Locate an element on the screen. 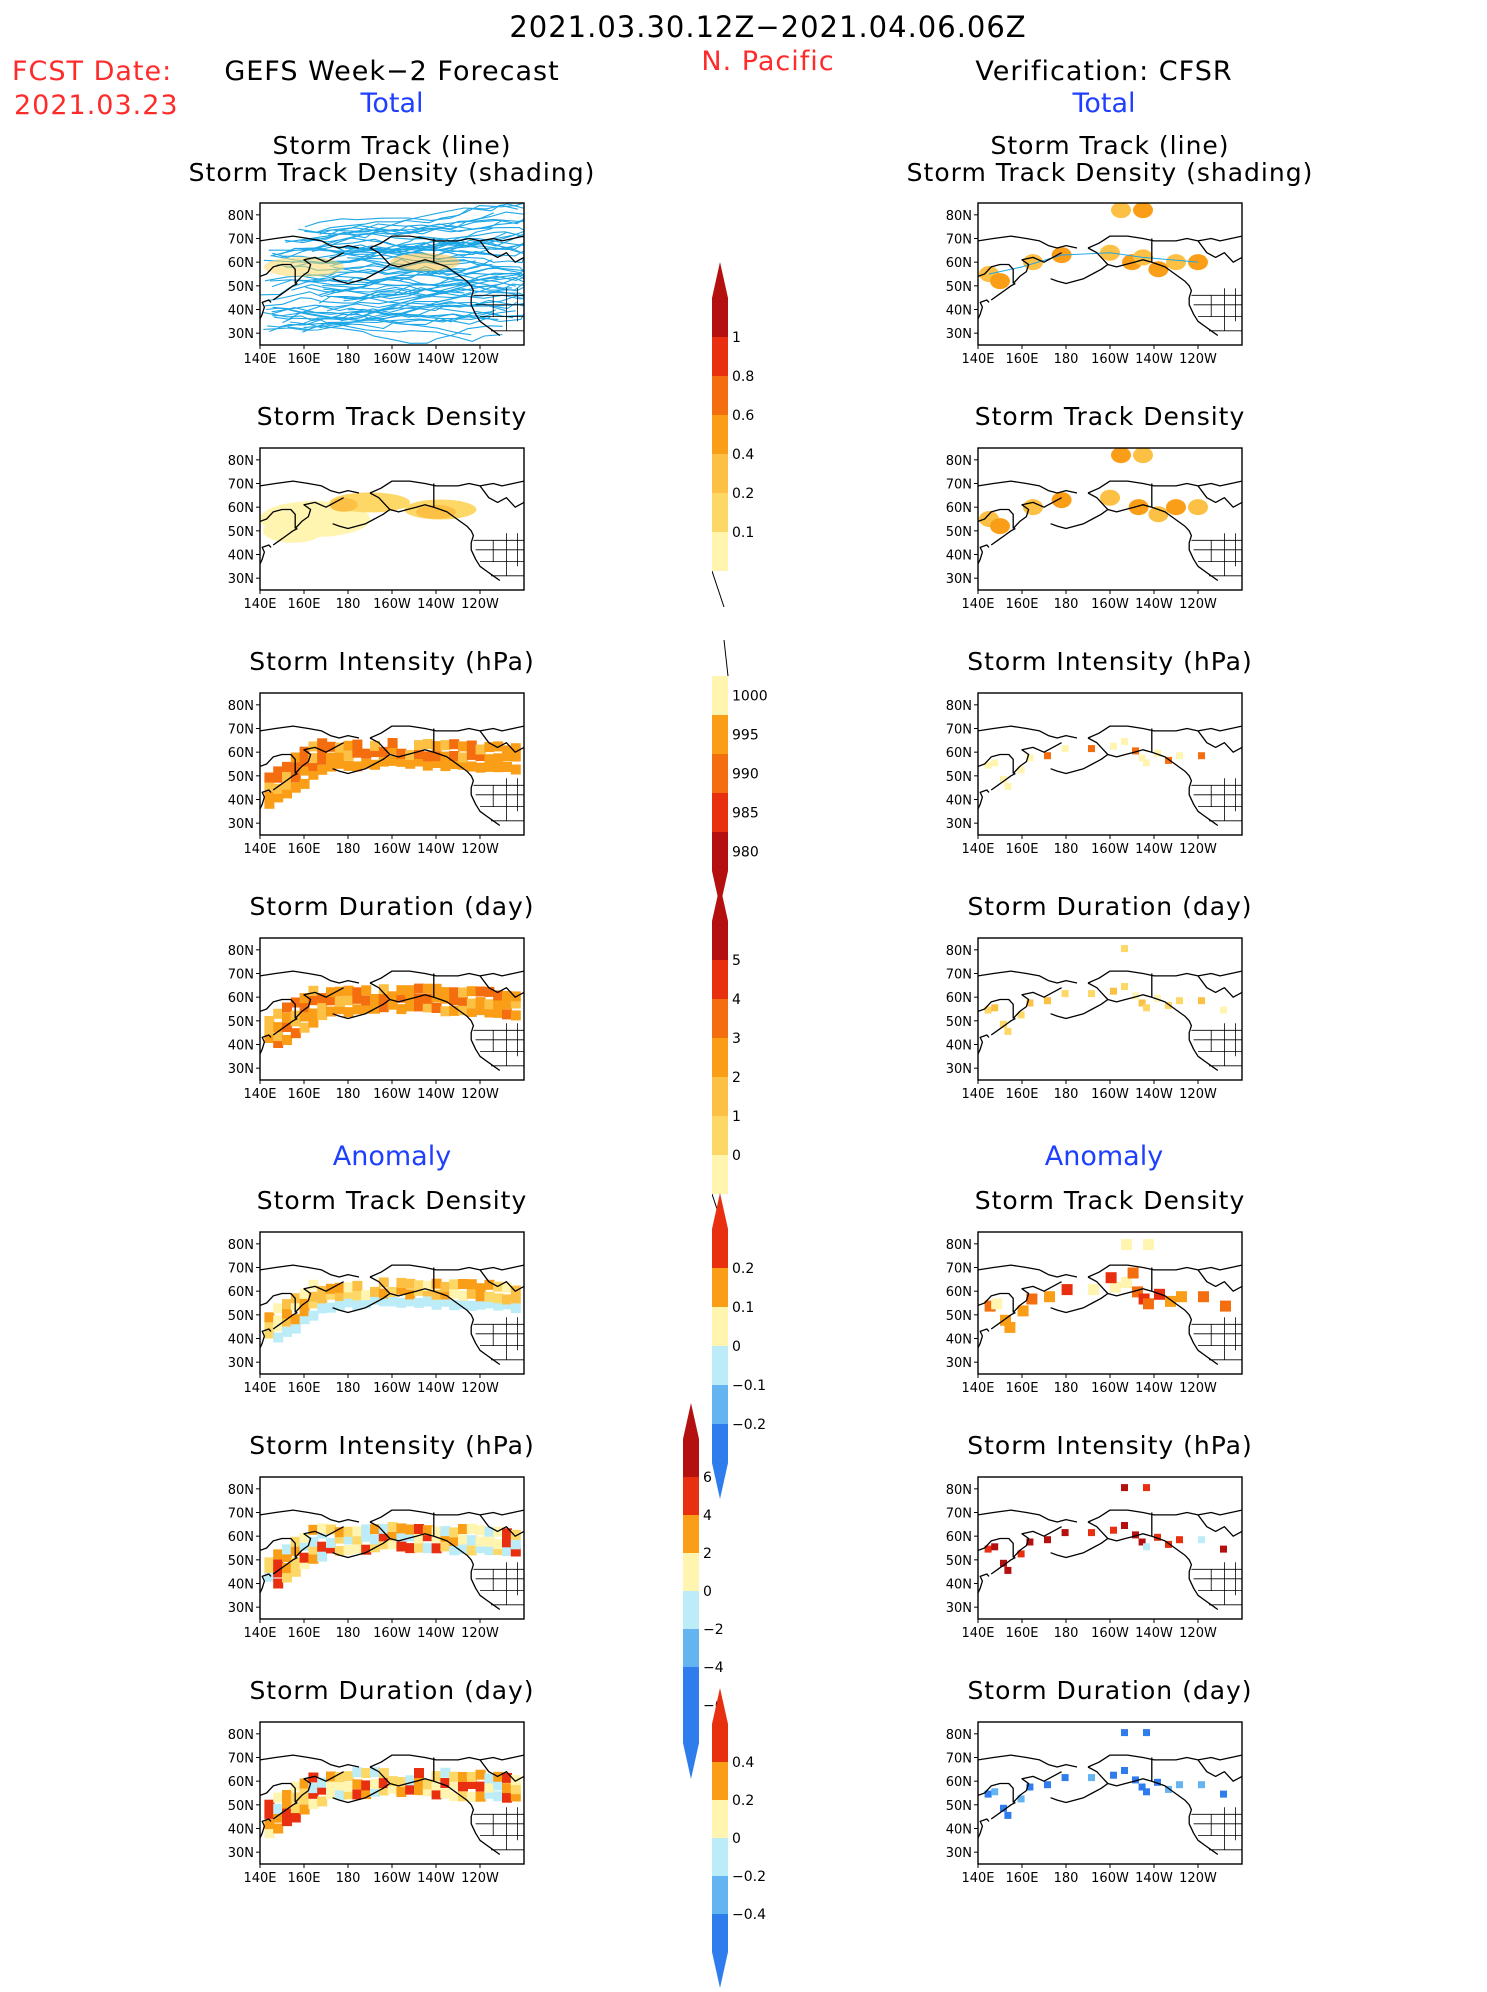  panel-title-intensity-anom-left: Storm Intensity (hPa) is located at coordinates (392, 1445).